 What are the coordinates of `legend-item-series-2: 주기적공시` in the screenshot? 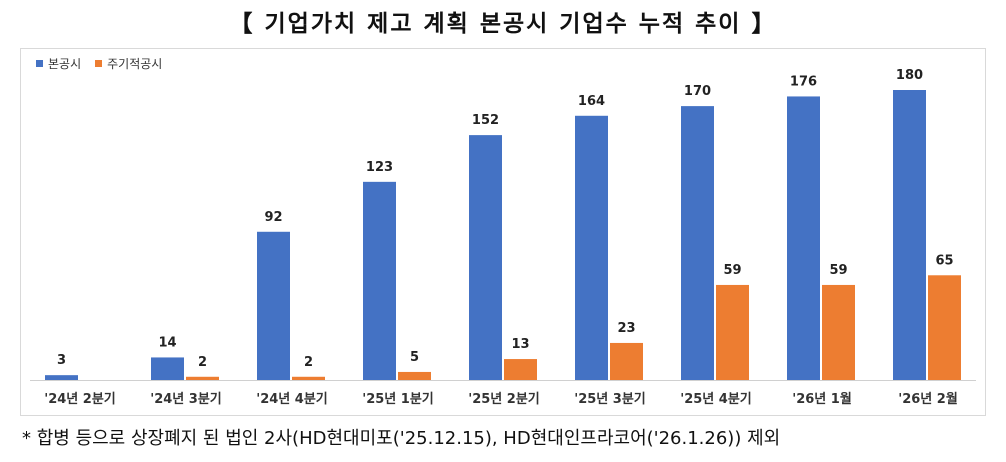 It's located at (128, 63).